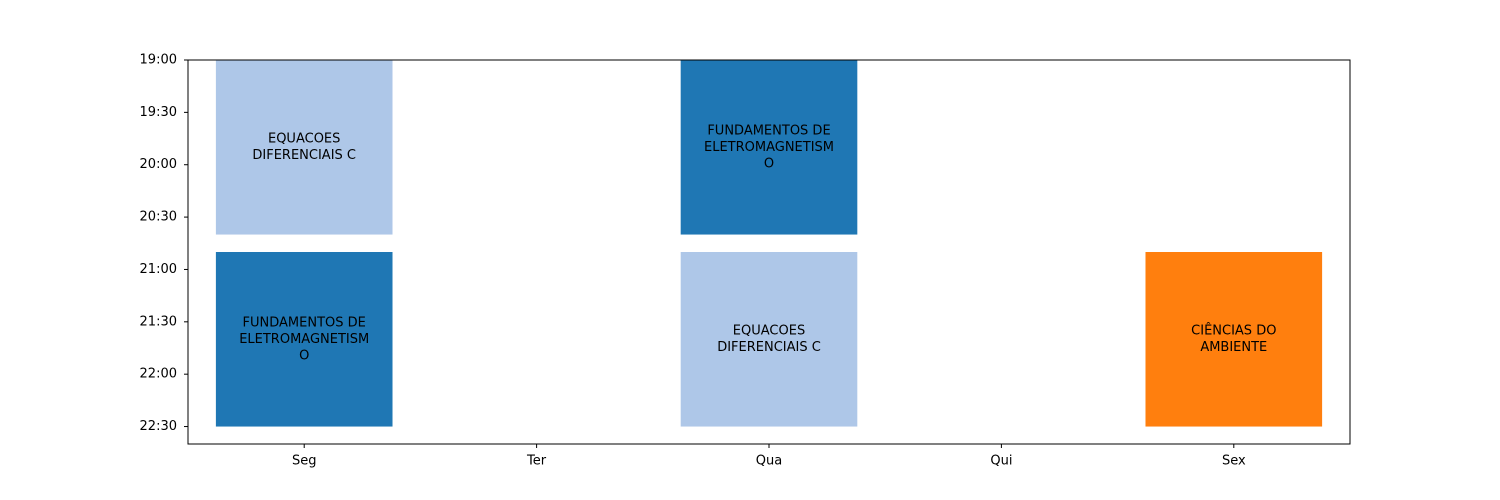 This screenshot has height=500, width=1500. Describe the element at coordinates (158, 321) in the screenshot. I see `y-tick-label: 21:30` at that location.